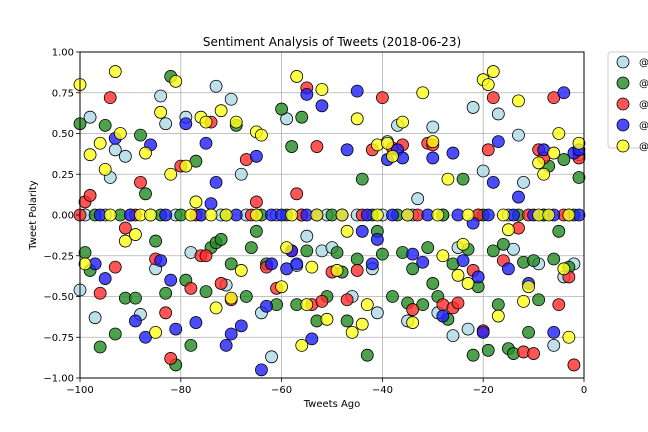 This screenshot has height=432, width=648. I want to click on y-tick-label: −0.50, so click(58, 297).